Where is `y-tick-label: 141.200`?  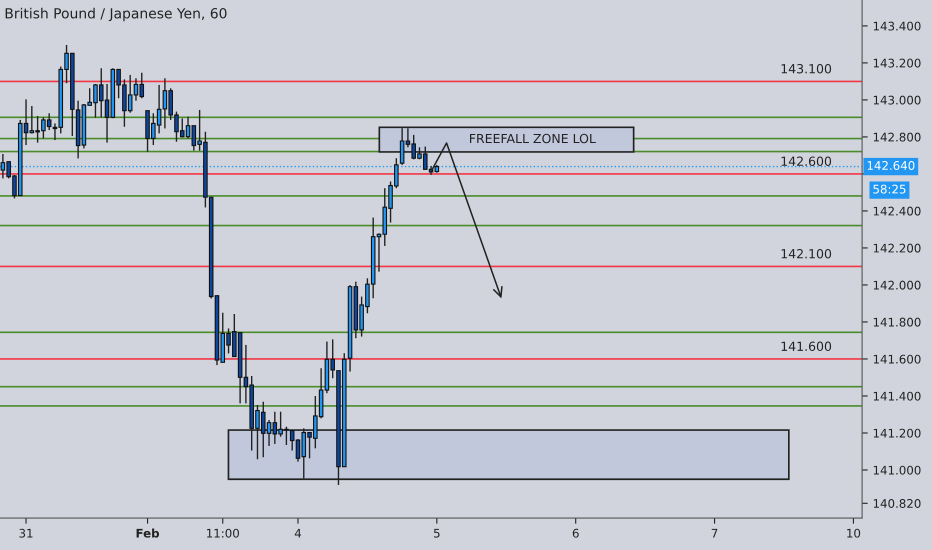
y-tick-label: 141.200 is located at coordinates (897, 433).